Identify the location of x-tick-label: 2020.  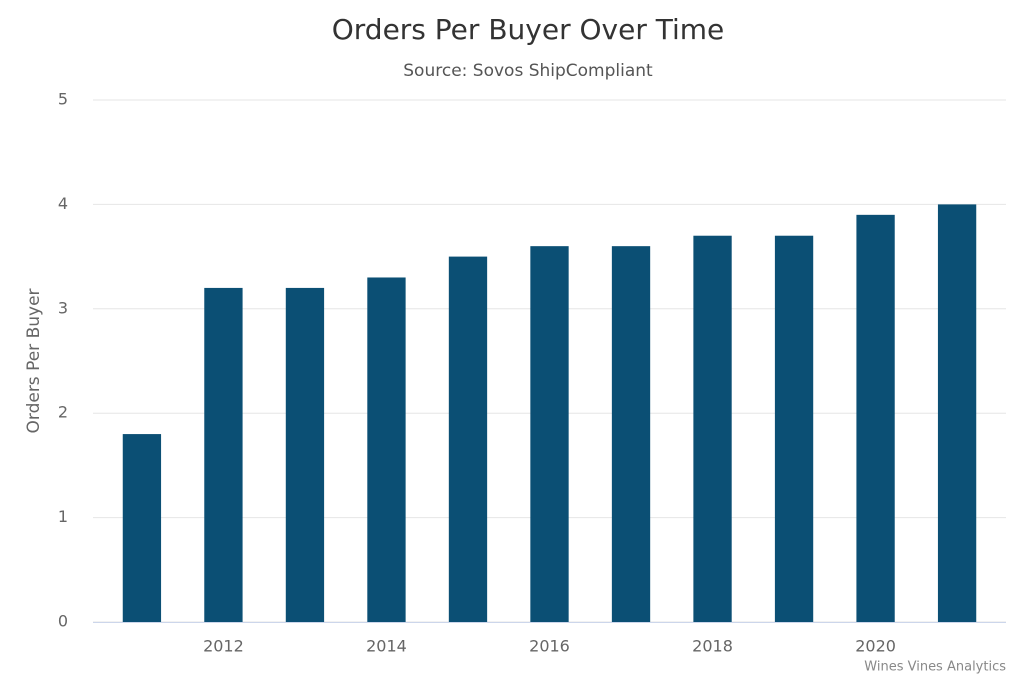
(875, 646).